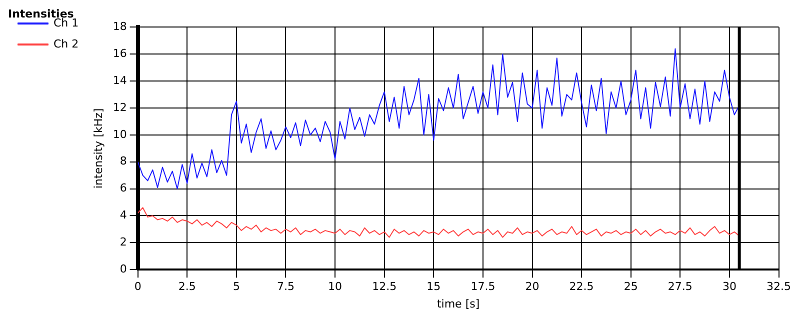 Image resolution: width=802 pixels, height=320 pixels. What do you see at coordinates (187, 287) in the screenshot?
I see `x-tick-label: 2.5` at bounding box center [187, 287].